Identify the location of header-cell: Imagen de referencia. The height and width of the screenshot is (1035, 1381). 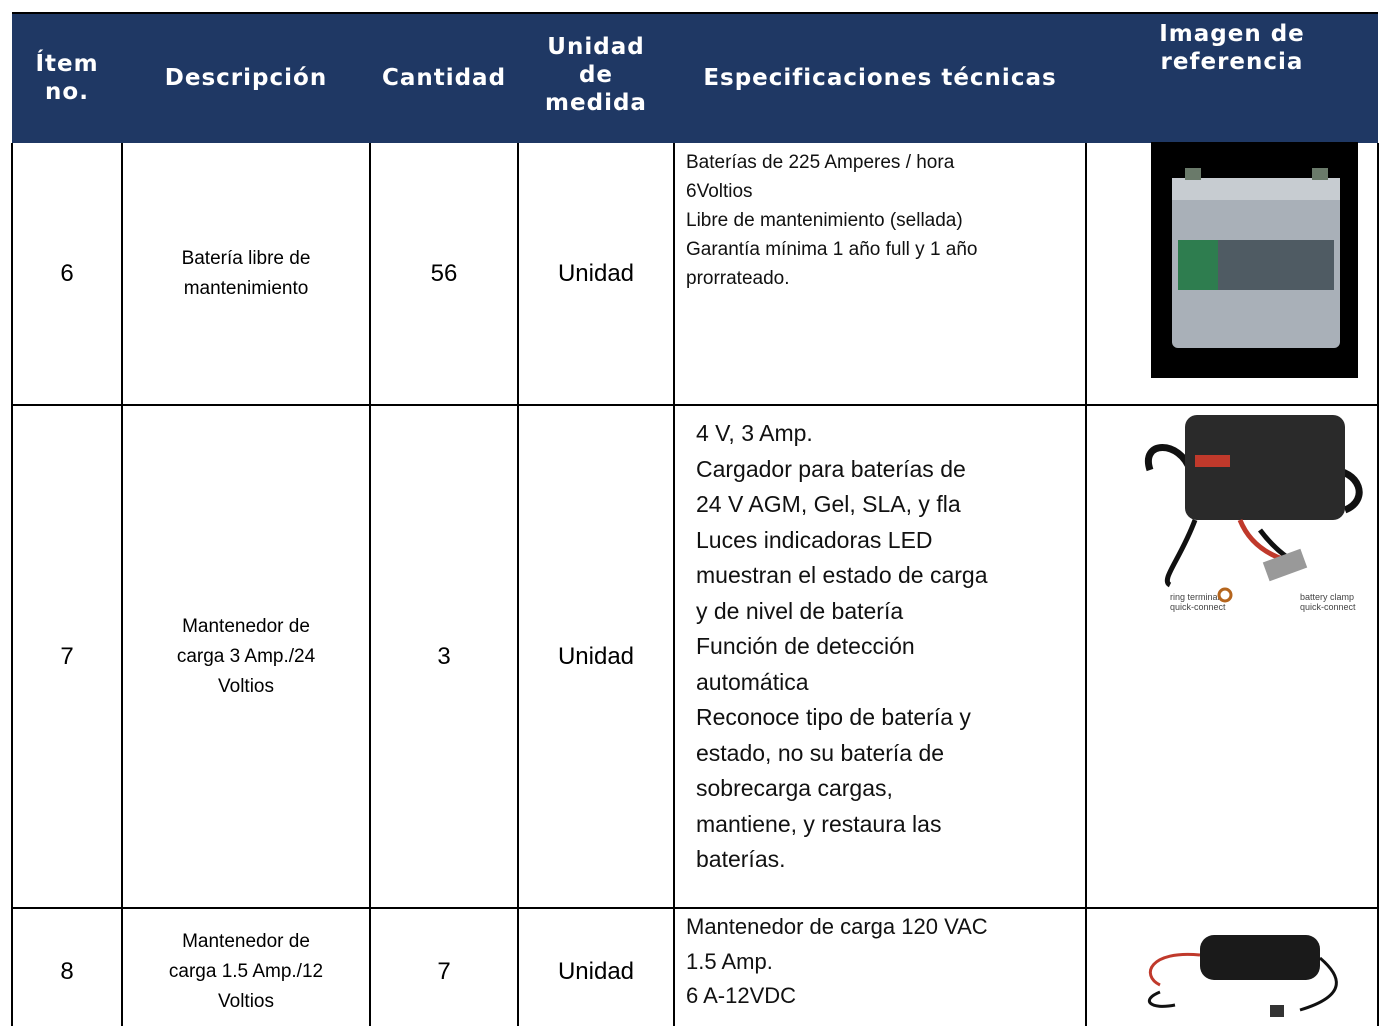
(1232, 77).